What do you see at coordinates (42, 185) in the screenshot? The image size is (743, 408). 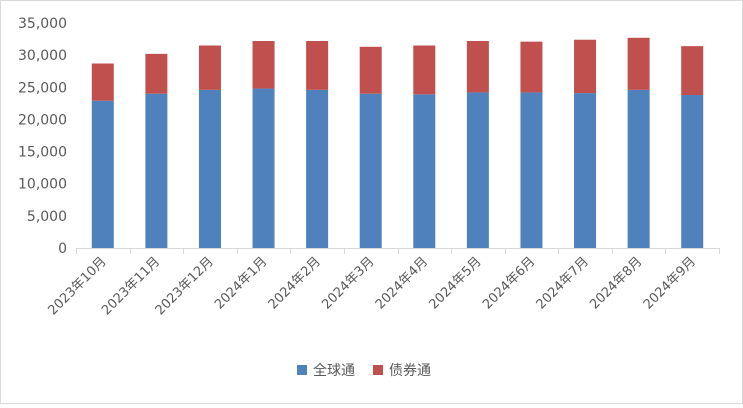 I see `y-tick-label: 10,000` at bounding box center [42, 185].